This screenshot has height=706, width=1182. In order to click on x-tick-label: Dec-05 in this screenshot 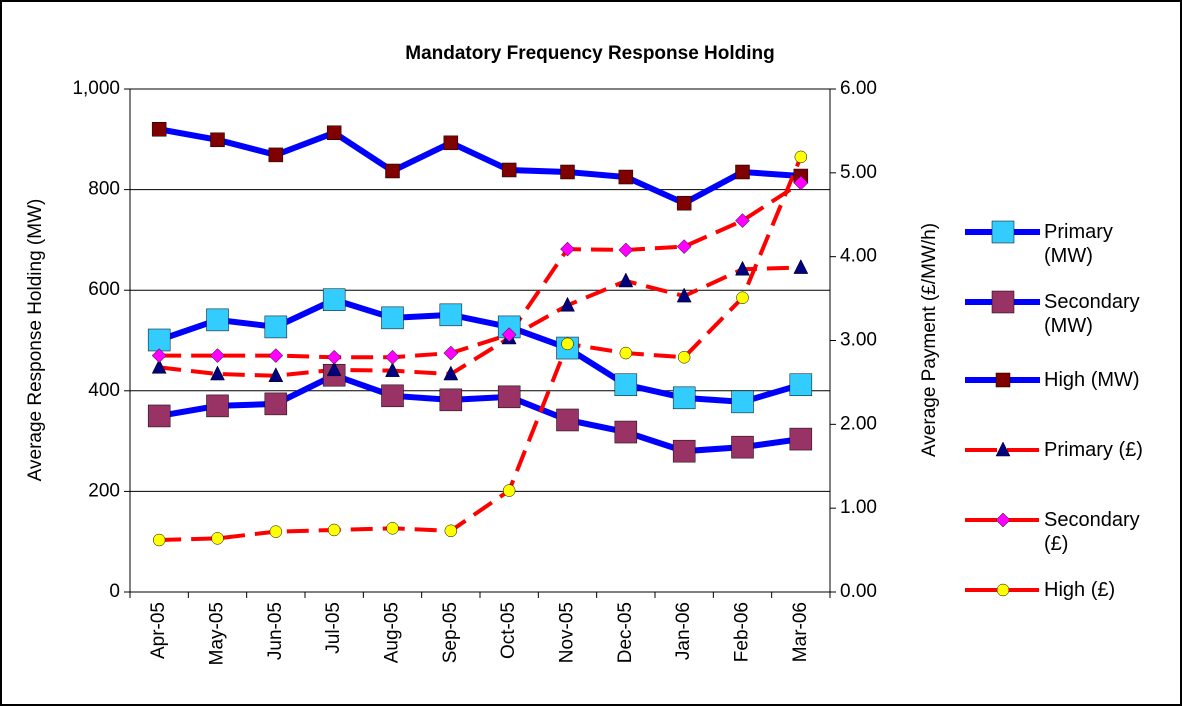, I will do `click(625, 632)`.